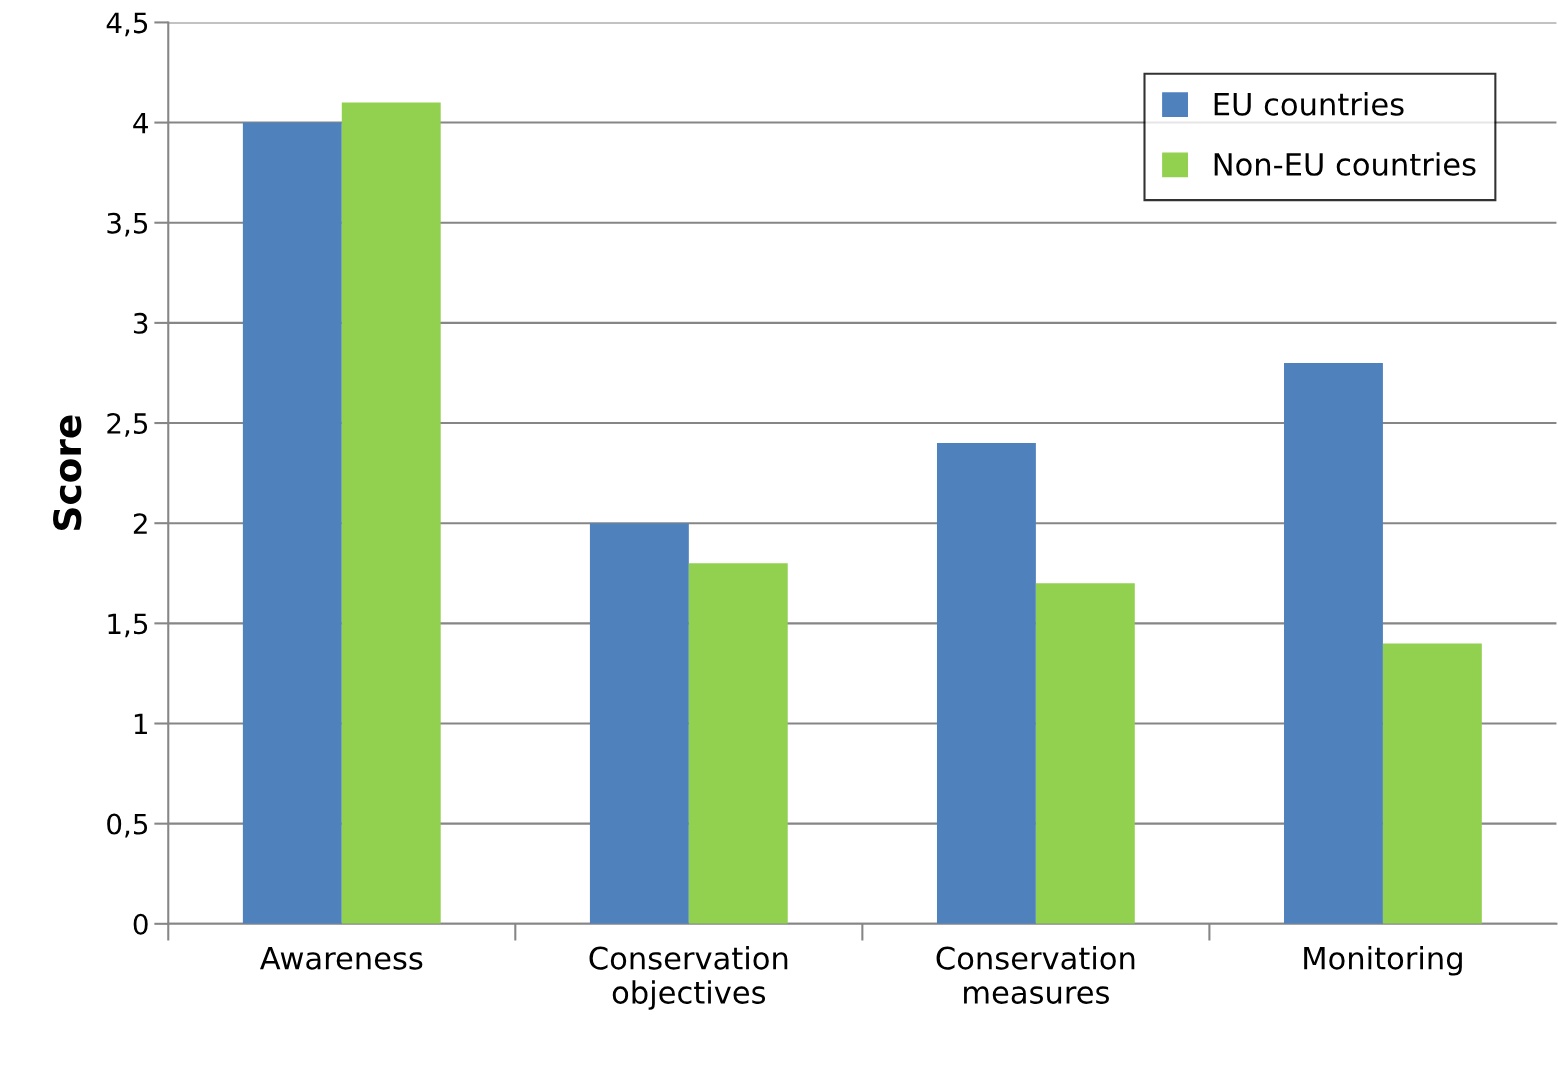  I want to click on y-tick-label: 4,5, so click(127, 24).